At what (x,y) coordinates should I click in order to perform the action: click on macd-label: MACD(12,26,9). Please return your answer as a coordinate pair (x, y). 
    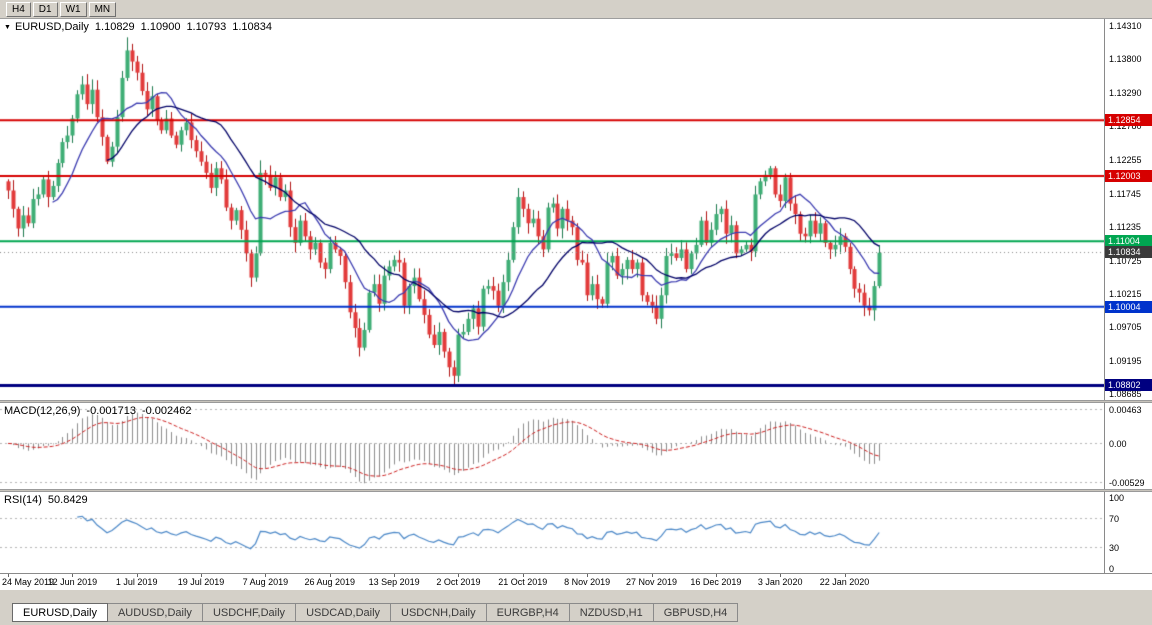
    Looking at the image, I should click on (42, 411).